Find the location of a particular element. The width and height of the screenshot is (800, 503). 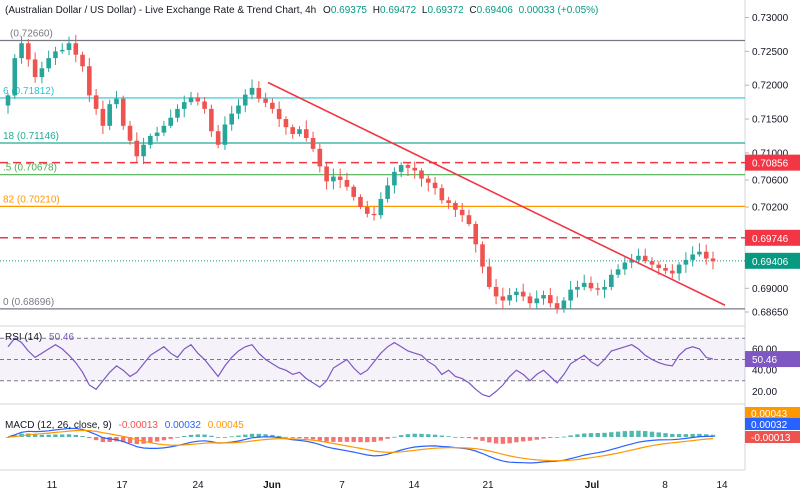

macd-signal-line is located at coordinates (360, 445).